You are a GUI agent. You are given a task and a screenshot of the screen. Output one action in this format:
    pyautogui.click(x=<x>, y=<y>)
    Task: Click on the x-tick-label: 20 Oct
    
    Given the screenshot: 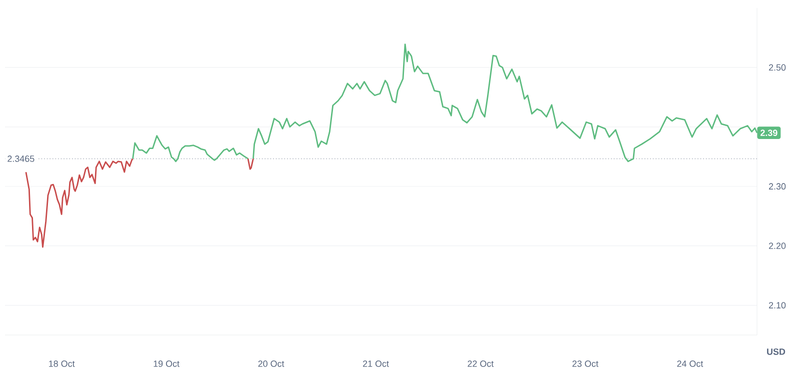 What is the action you would take?
    pyautogui.click(x=271, y=363)
    